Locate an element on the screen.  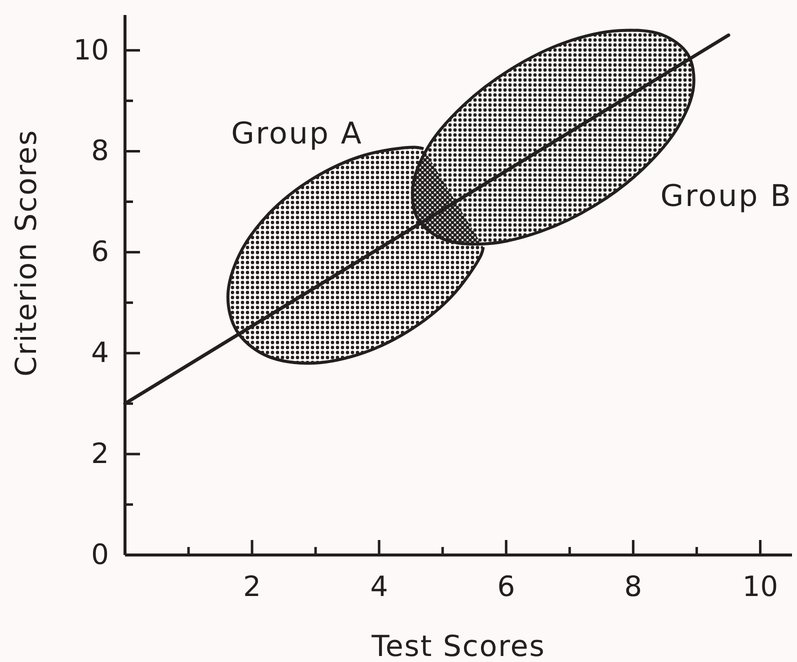
y-tick-label: 2 is located at coordinates (100, 453).